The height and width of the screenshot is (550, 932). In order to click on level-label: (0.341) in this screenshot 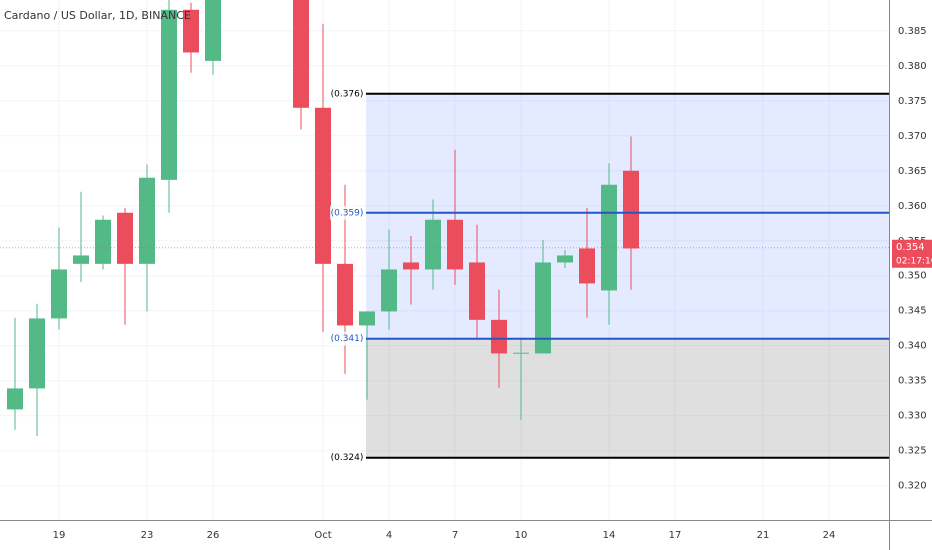, I will do `click(347, 339)`.